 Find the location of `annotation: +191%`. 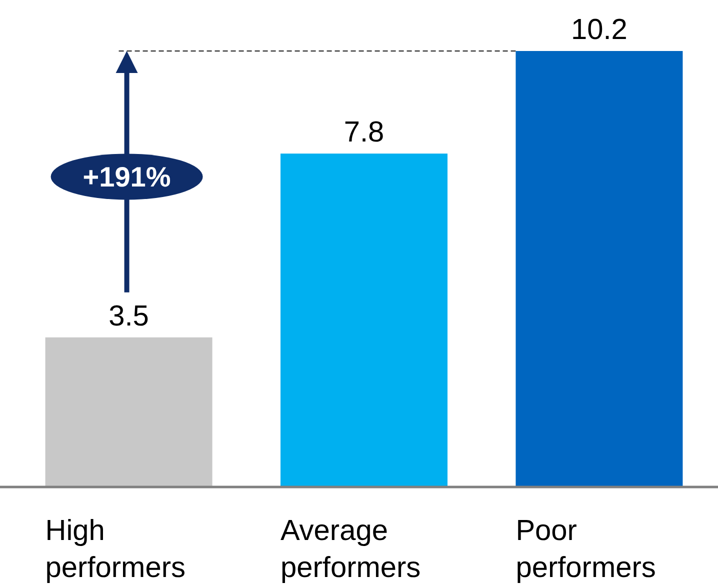

annotation: +191% is located at coordinates (126, 177).